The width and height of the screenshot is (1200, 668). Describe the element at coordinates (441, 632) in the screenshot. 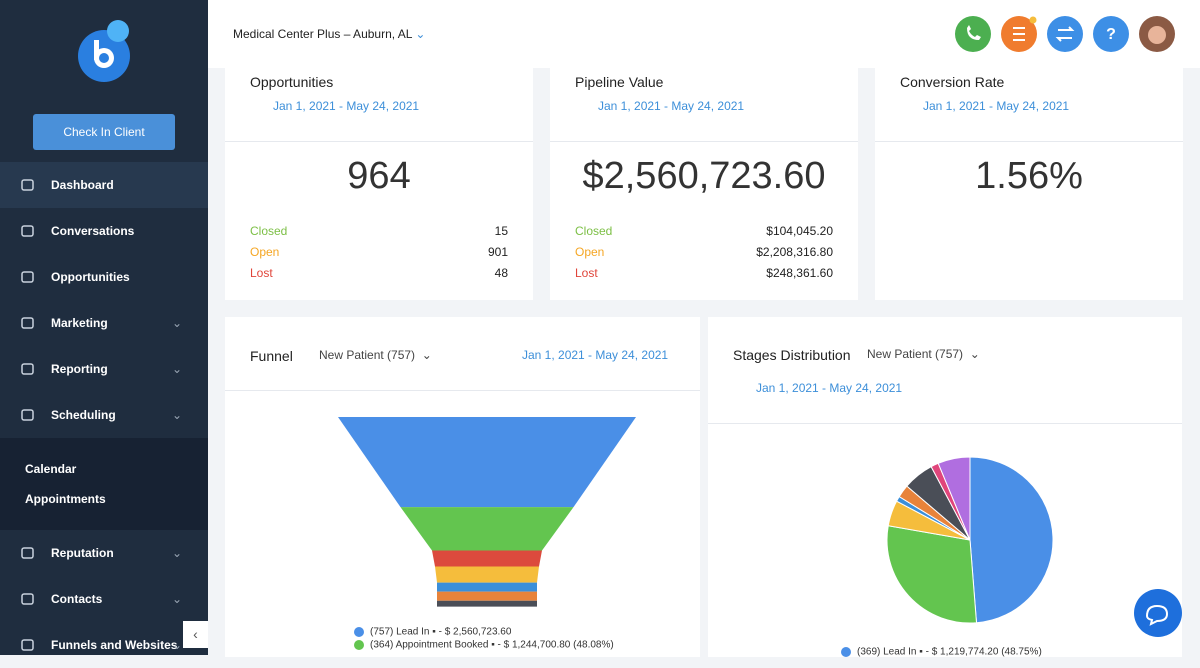

I see `legend-label: (757) Lead In ▪ - $ 2,560,723.60` at that location.